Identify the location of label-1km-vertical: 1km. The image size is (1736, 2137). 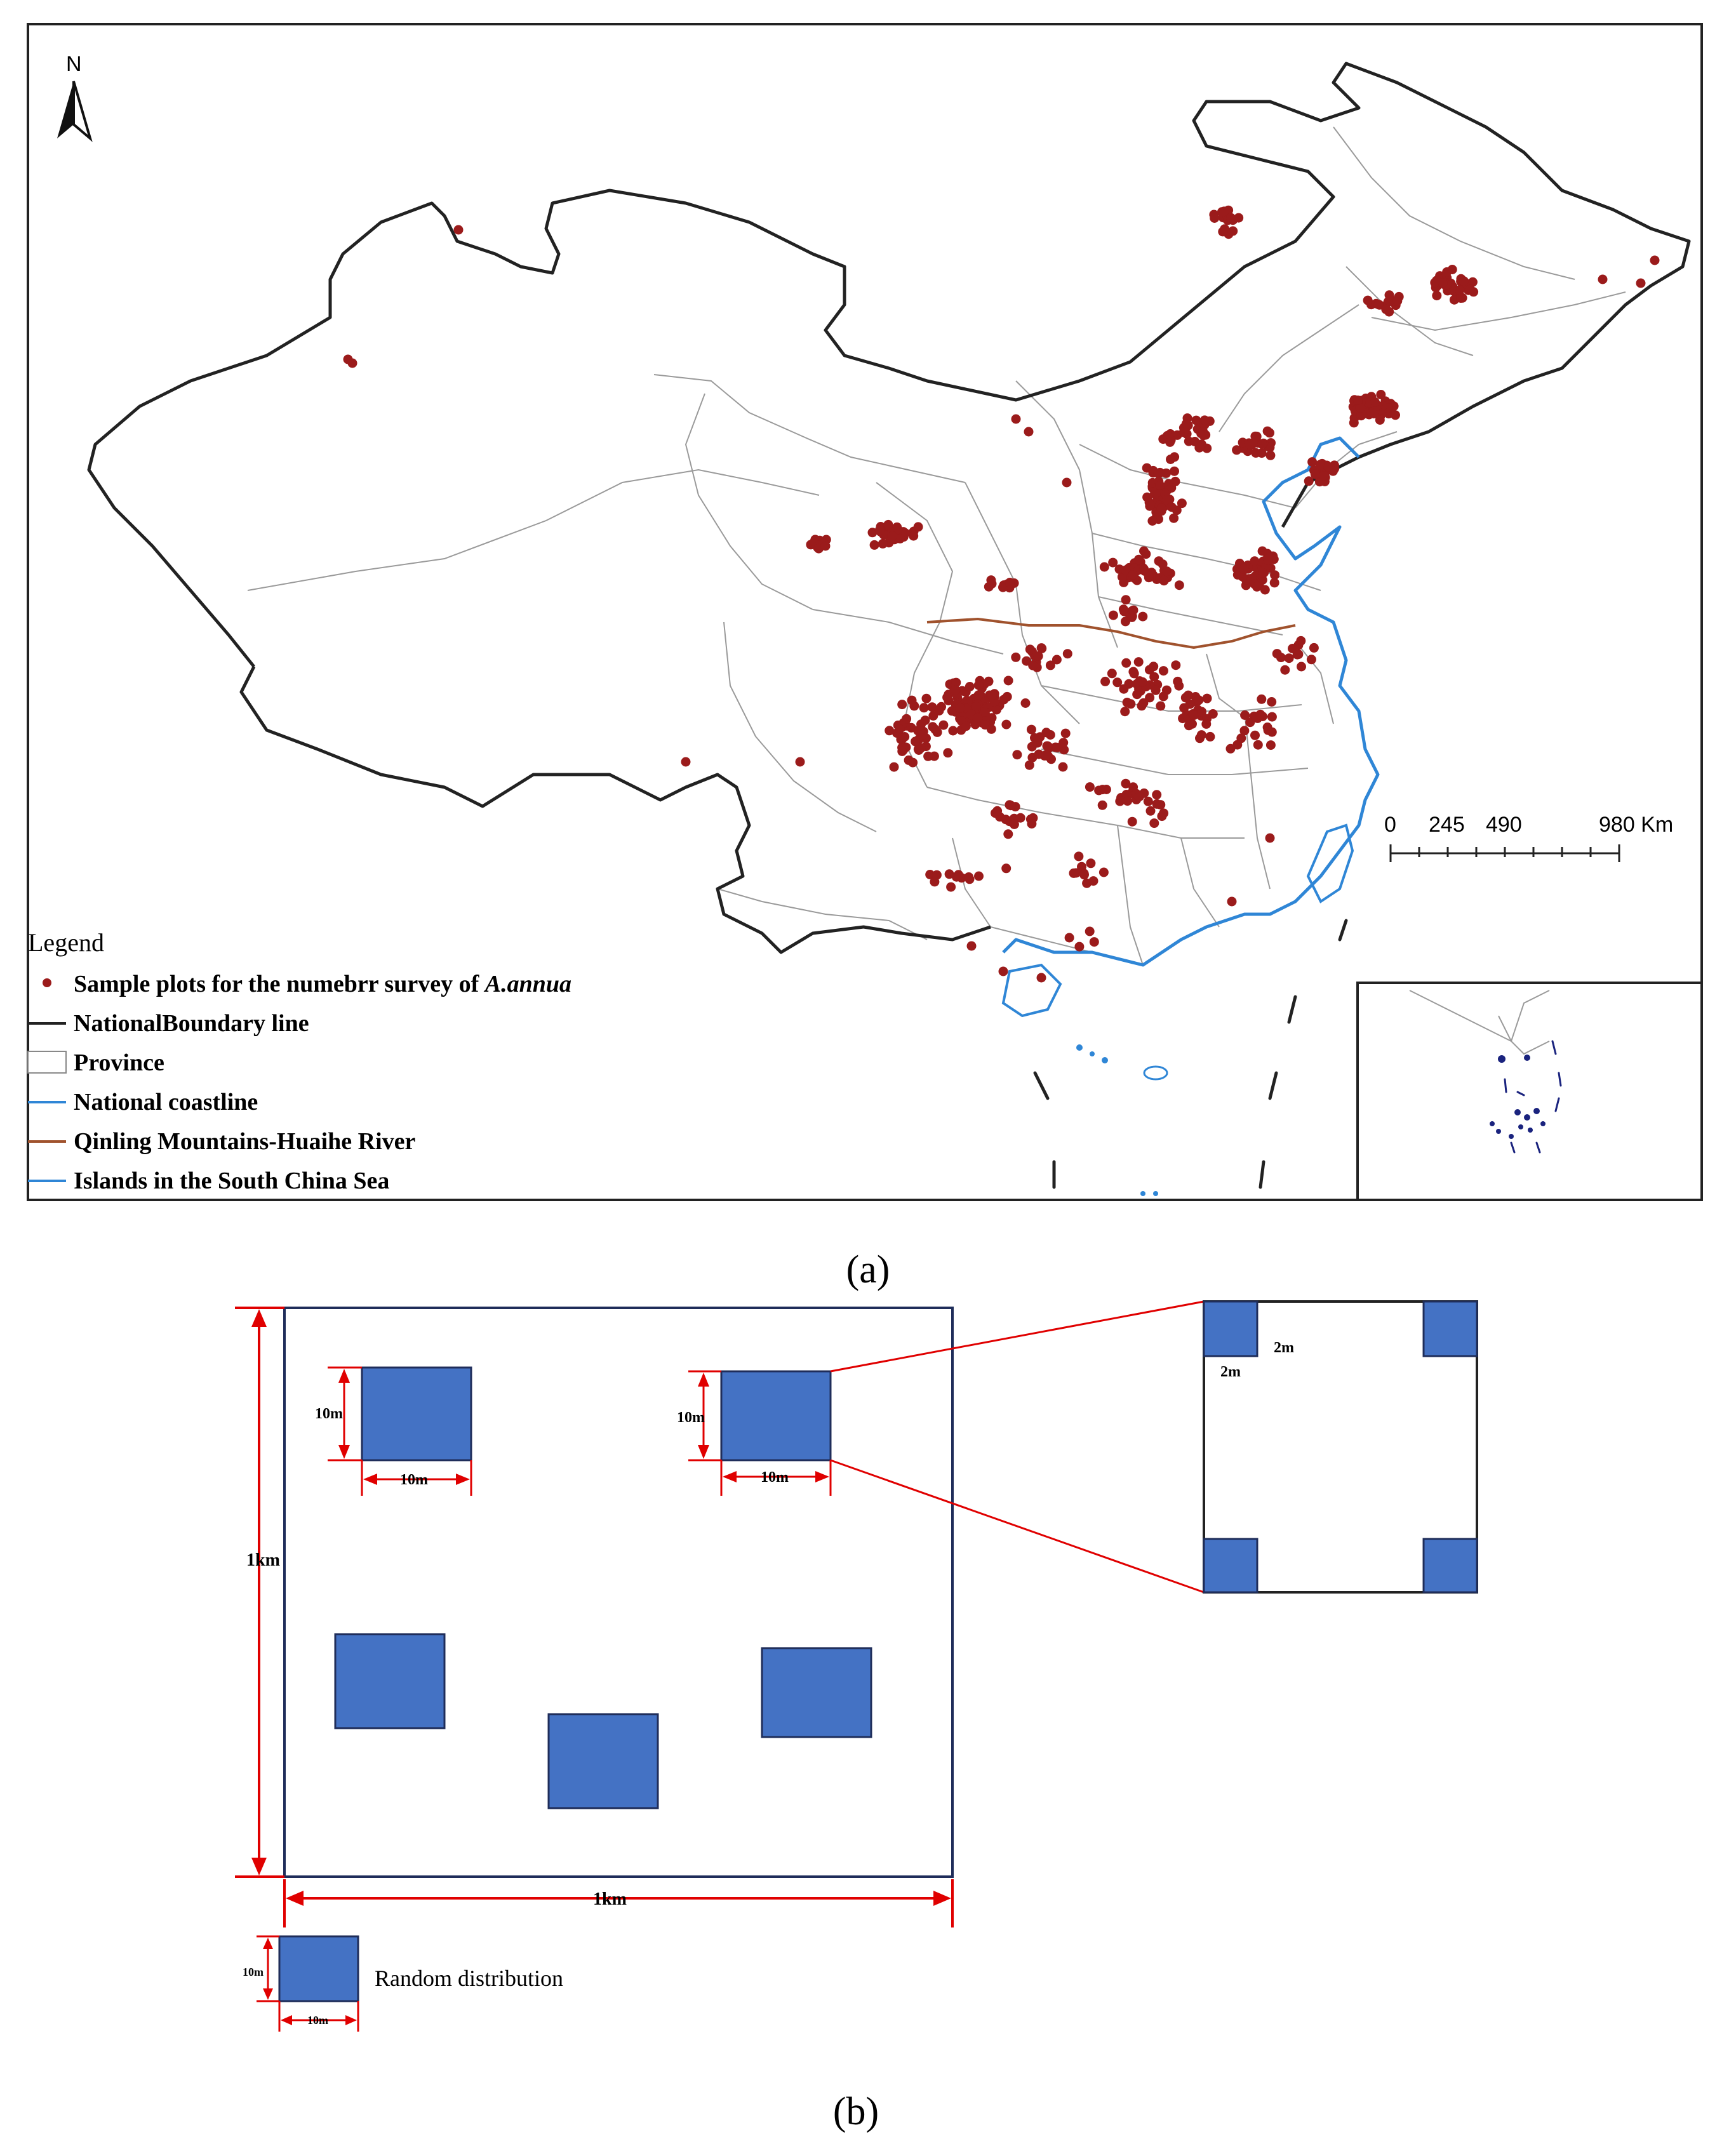
(263, 1560).